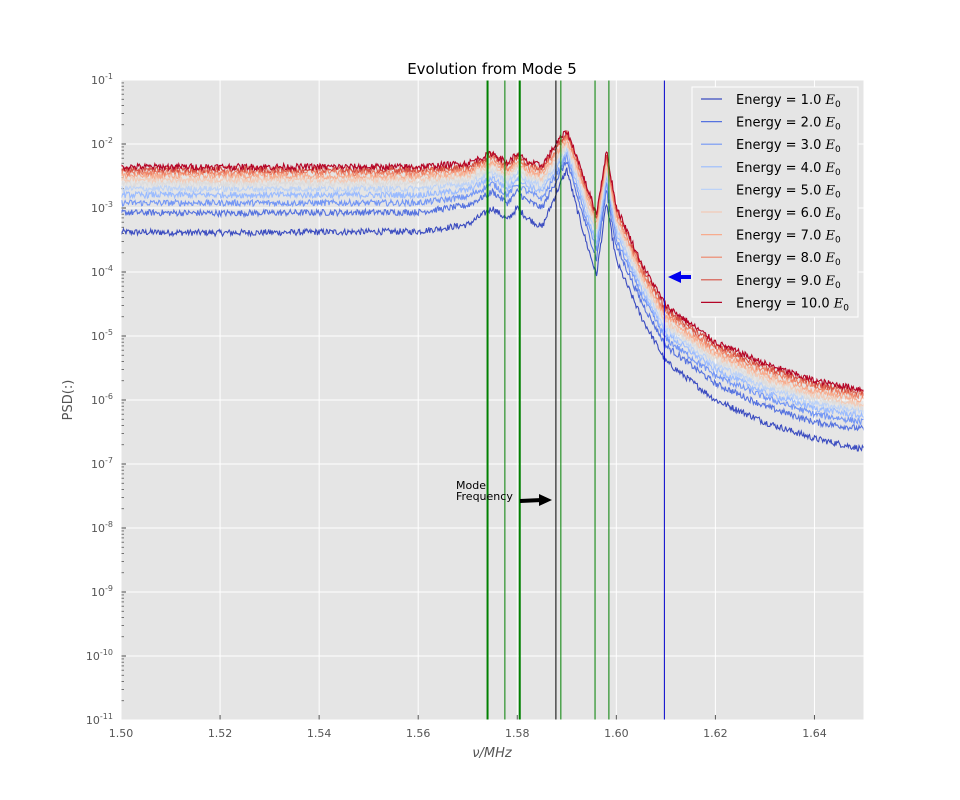 Image resolution: width=960 pixels, height=800 pixels. What do you see at coordinates (788, 191) in the screenshot?
I see `legend-entry: Energy = 5.0 E0` at bounding box center [788, 191].